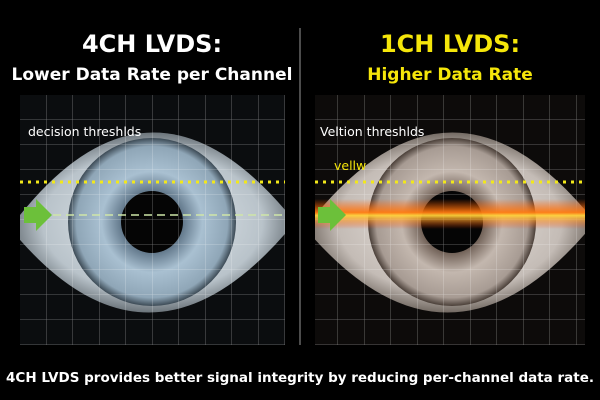 The height and width of the screenshot is (400, 600). Describe the element at coordinates (152, 44) in the screenshot. I see `panel-title: 4CH LVDS:` at that location.